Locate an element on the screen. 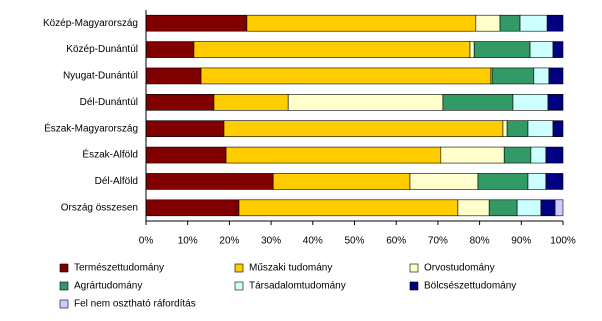 The width and height of the screenshot is (602, 321). x-tick-label: 50% is located at coordinates (354, 241).